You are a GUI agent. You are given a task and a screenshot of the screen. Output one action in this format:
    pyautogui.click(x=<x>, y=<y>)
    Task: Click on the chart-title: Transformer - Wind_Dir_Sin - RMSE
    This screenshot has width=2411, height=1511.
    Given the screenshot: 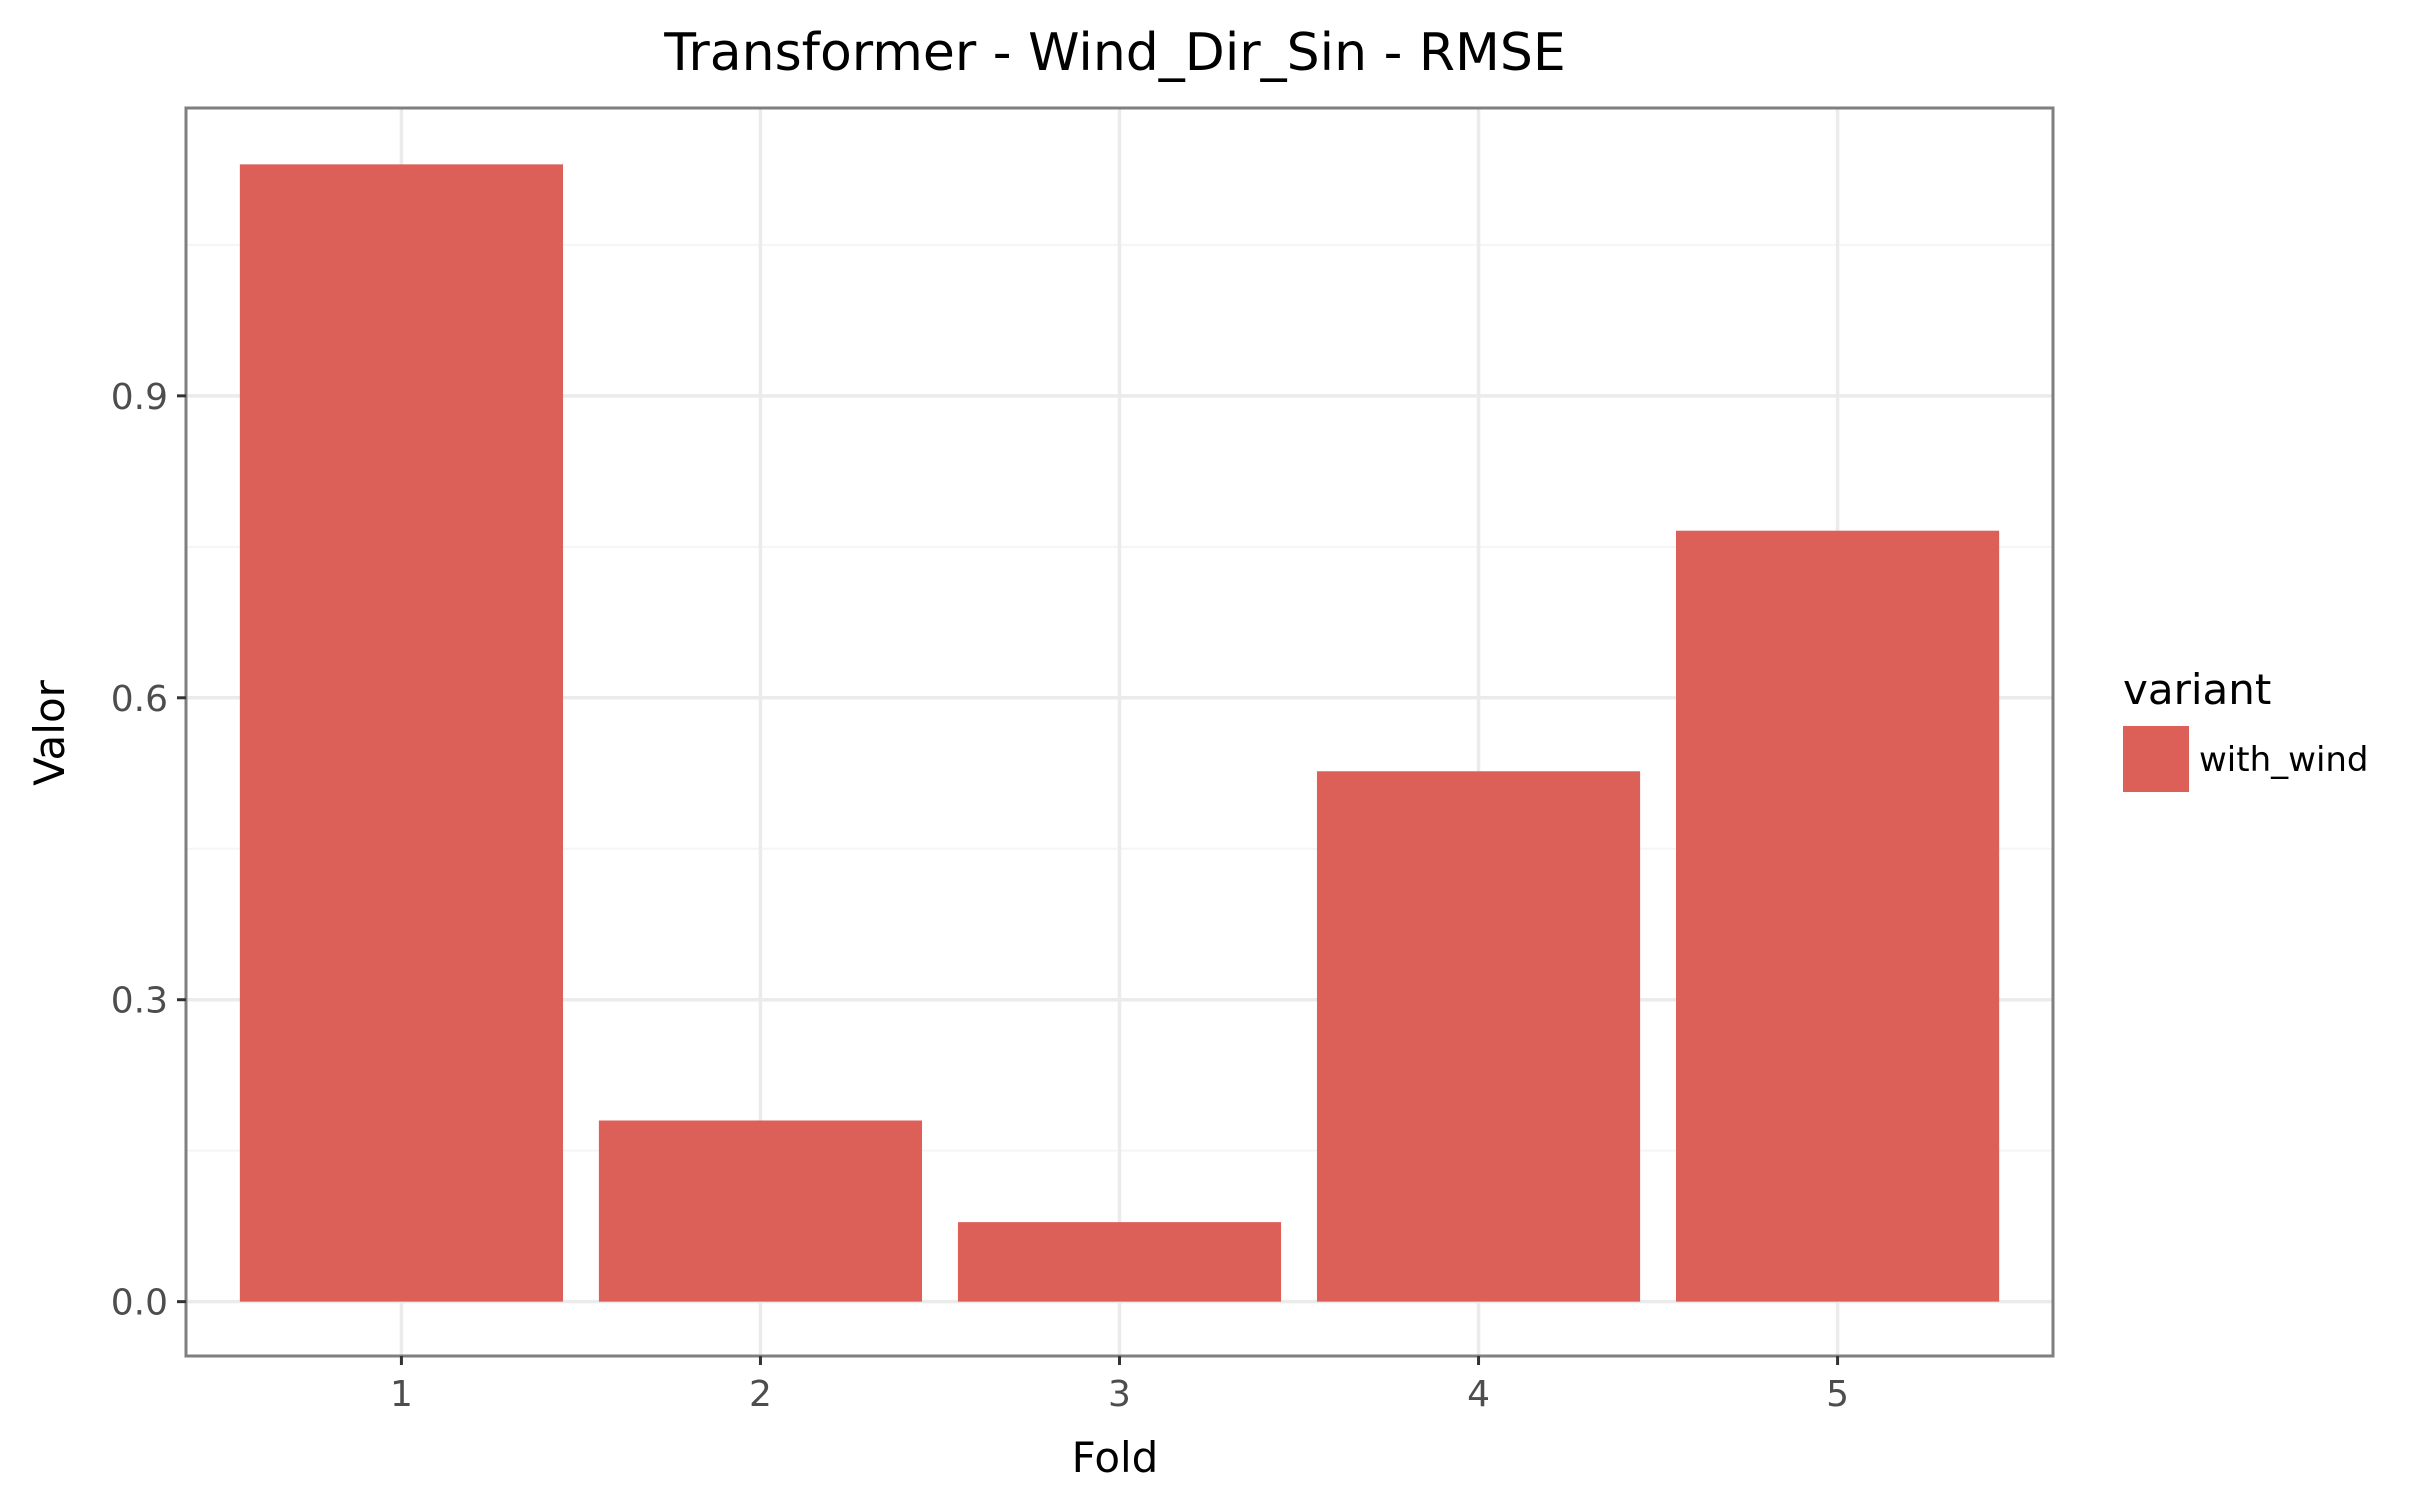 What is the action you would take?
    pyautogui.click(x=1114, y=53)
    